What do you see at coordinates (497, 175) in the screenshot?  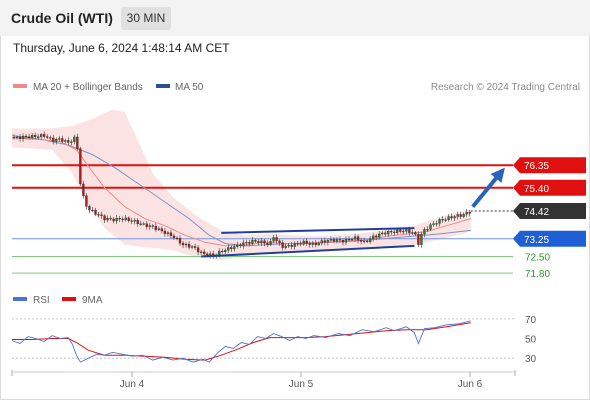 I see `forecast-arrow-head` at bounding box center [497, 175].